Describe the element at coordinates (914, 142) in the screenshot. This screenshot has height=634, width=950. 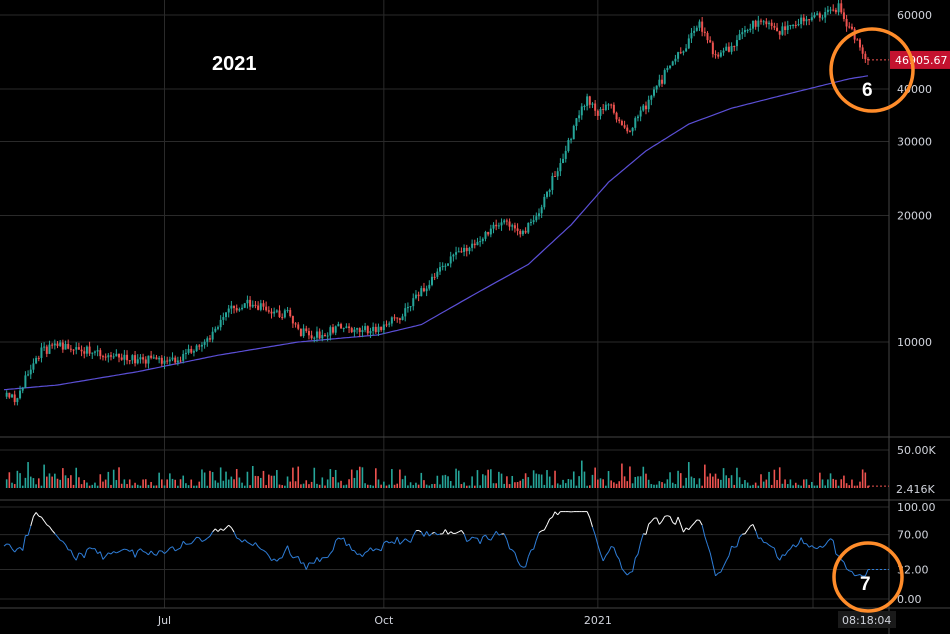
I see `price-tick-label: 30000` at that location.